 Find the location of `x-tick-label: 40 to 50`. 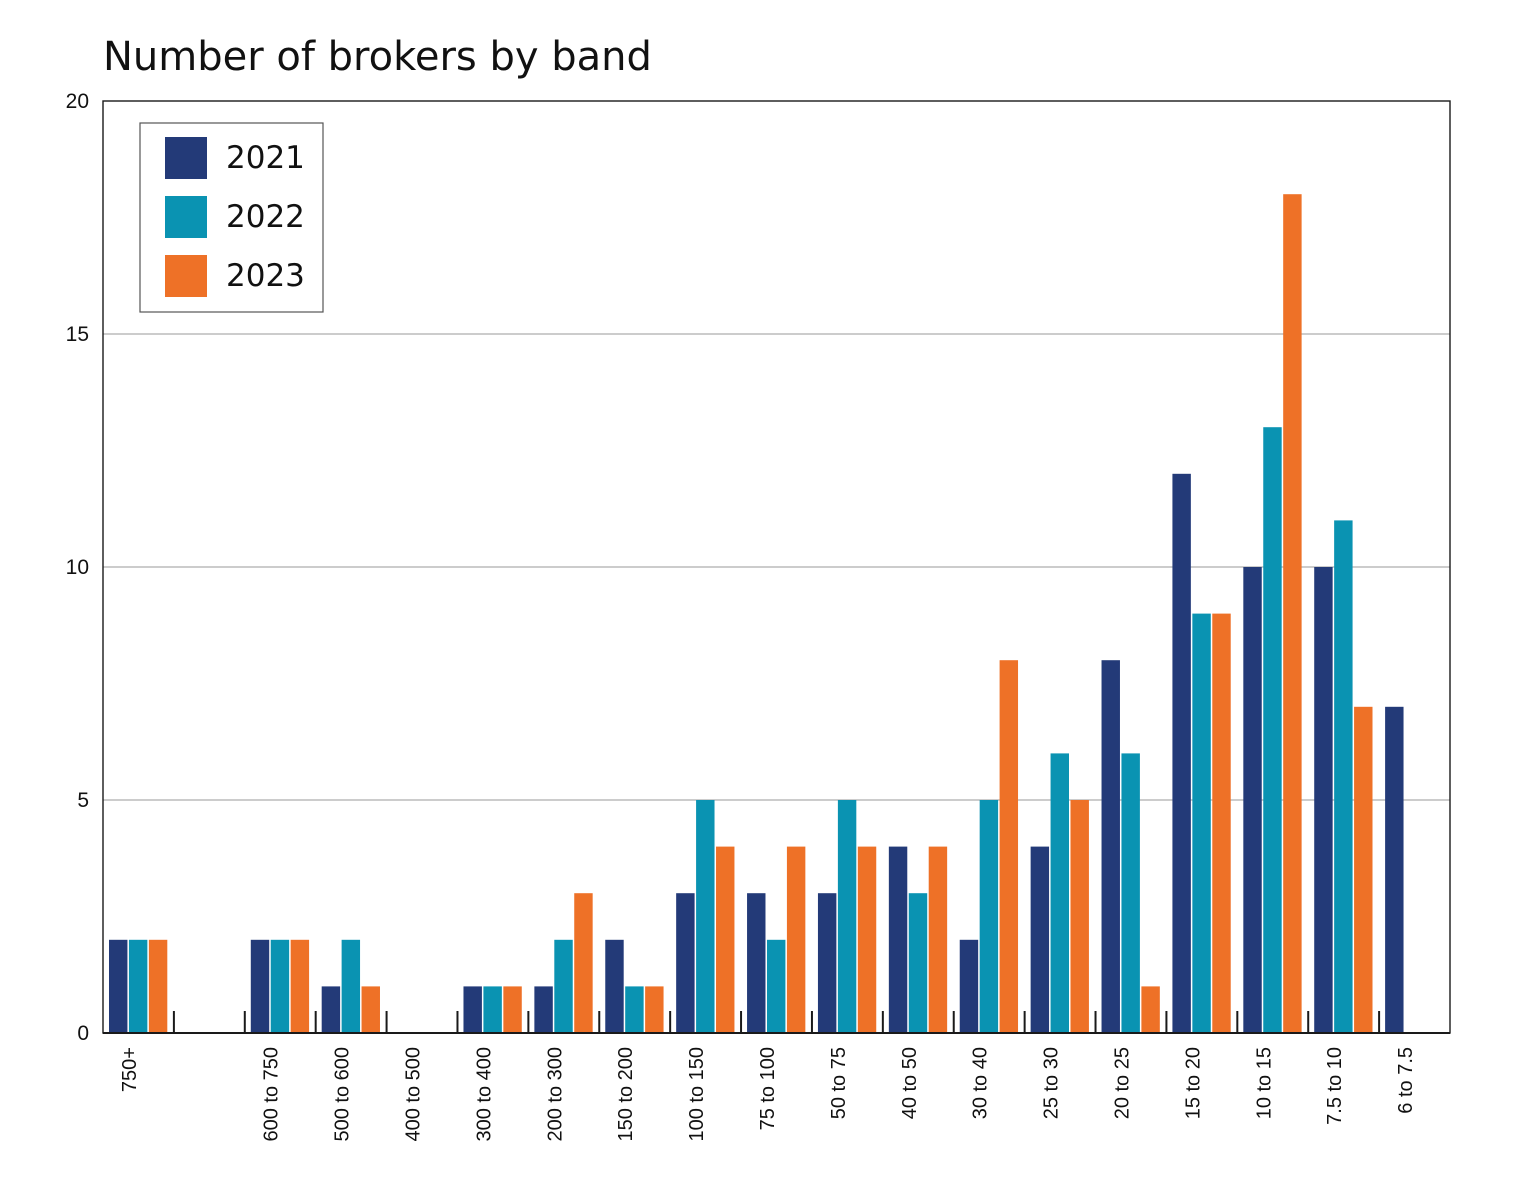

x-tick-label: 40 to 50 is located at coordinates (910, 1083).